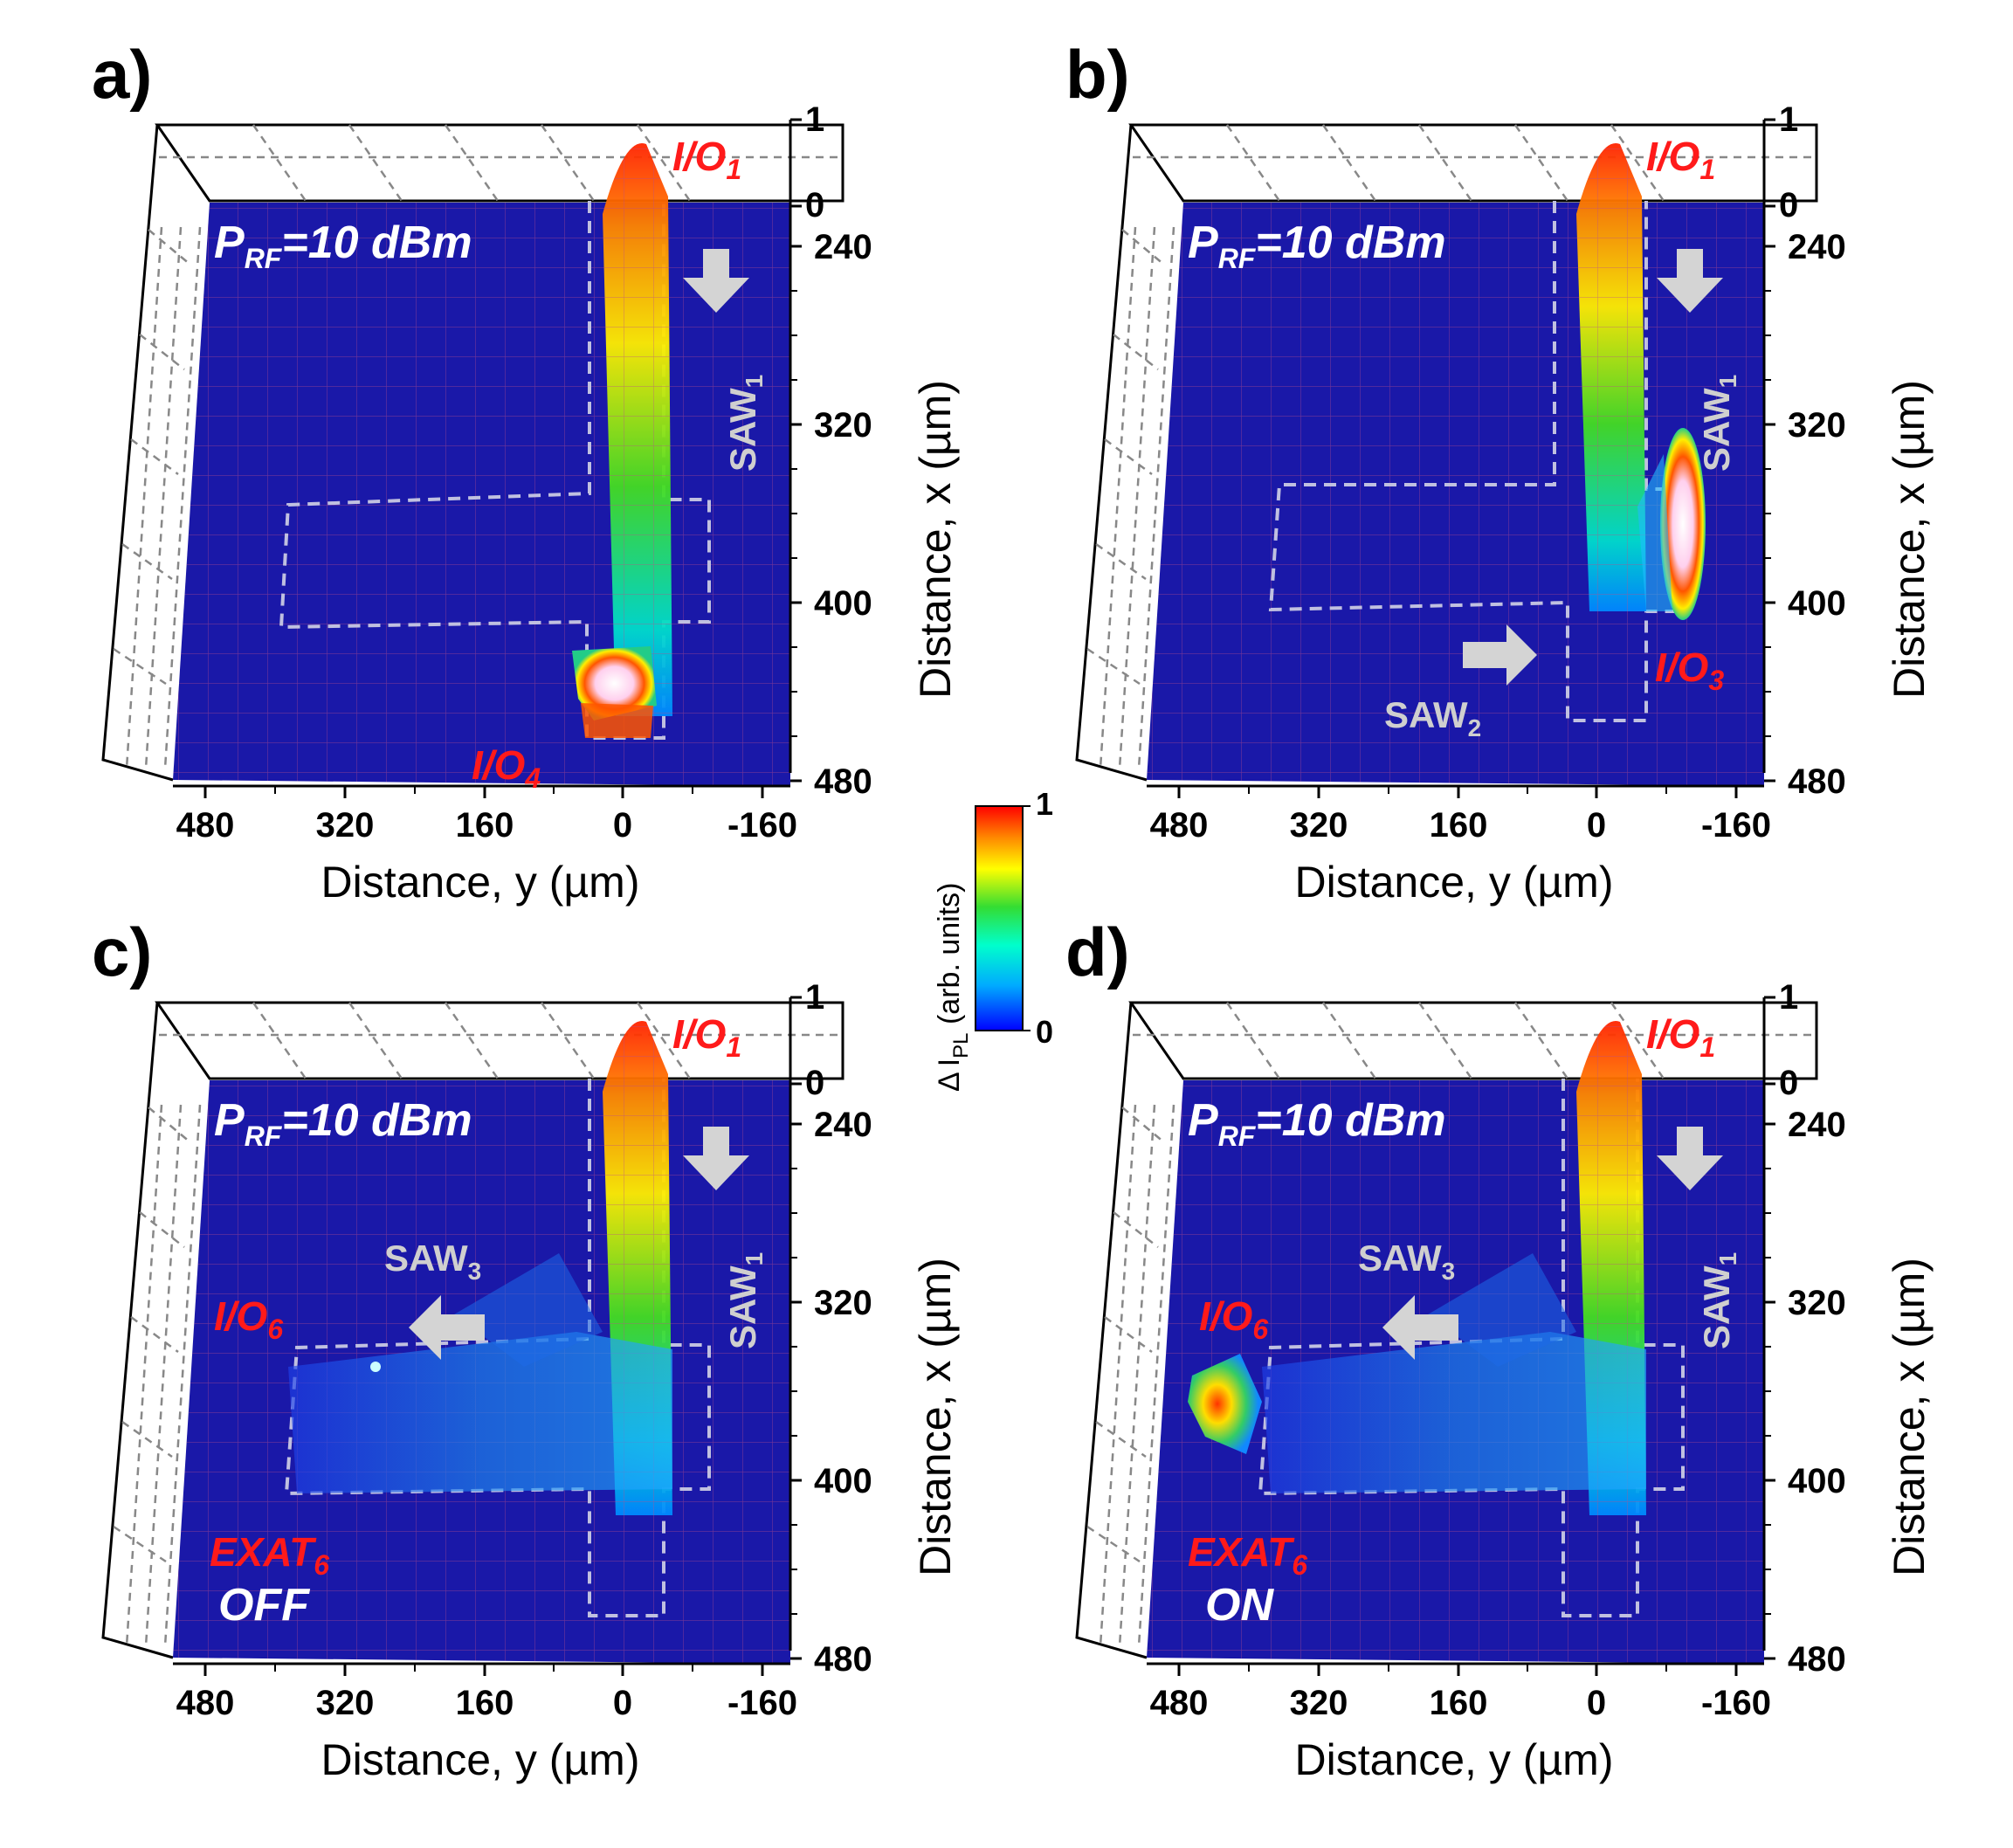 This screenshot has height=1848, width=2013. Describe the element at coordinates (1045, 804) in the screenshot. I see `colorbar-max-label: 1` at that location.